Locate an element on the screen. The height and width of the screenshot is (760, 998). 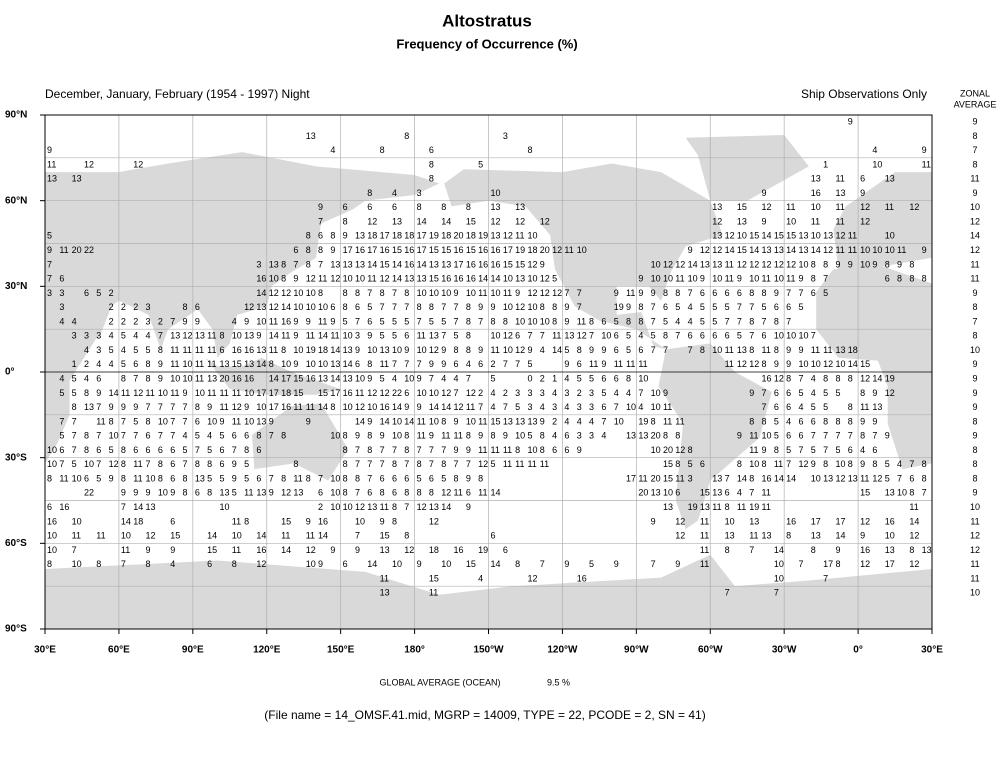
cell-value: 20 is located at coordinates (668, 450).